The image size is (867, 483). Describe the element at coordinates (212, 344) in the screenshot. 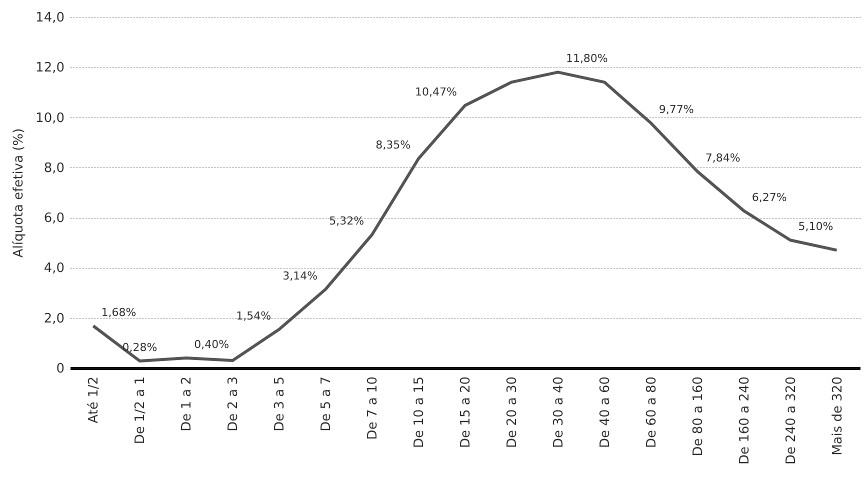

I see `data-label: 0,40%` at that location.